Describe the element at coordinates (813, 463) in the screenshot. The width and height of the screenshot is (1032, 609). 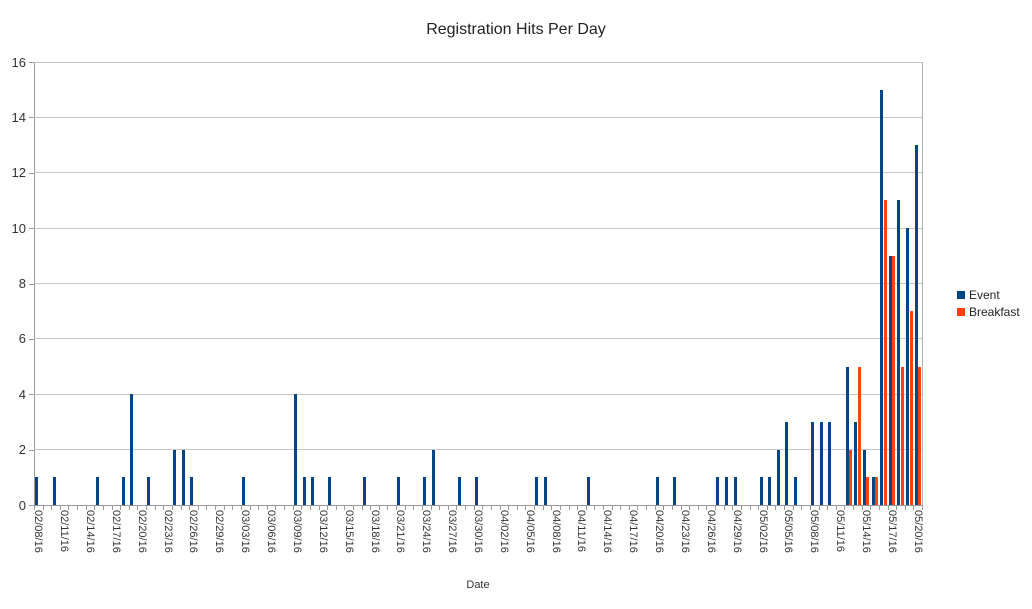
I see `event-bar-05/08/16` at that location.